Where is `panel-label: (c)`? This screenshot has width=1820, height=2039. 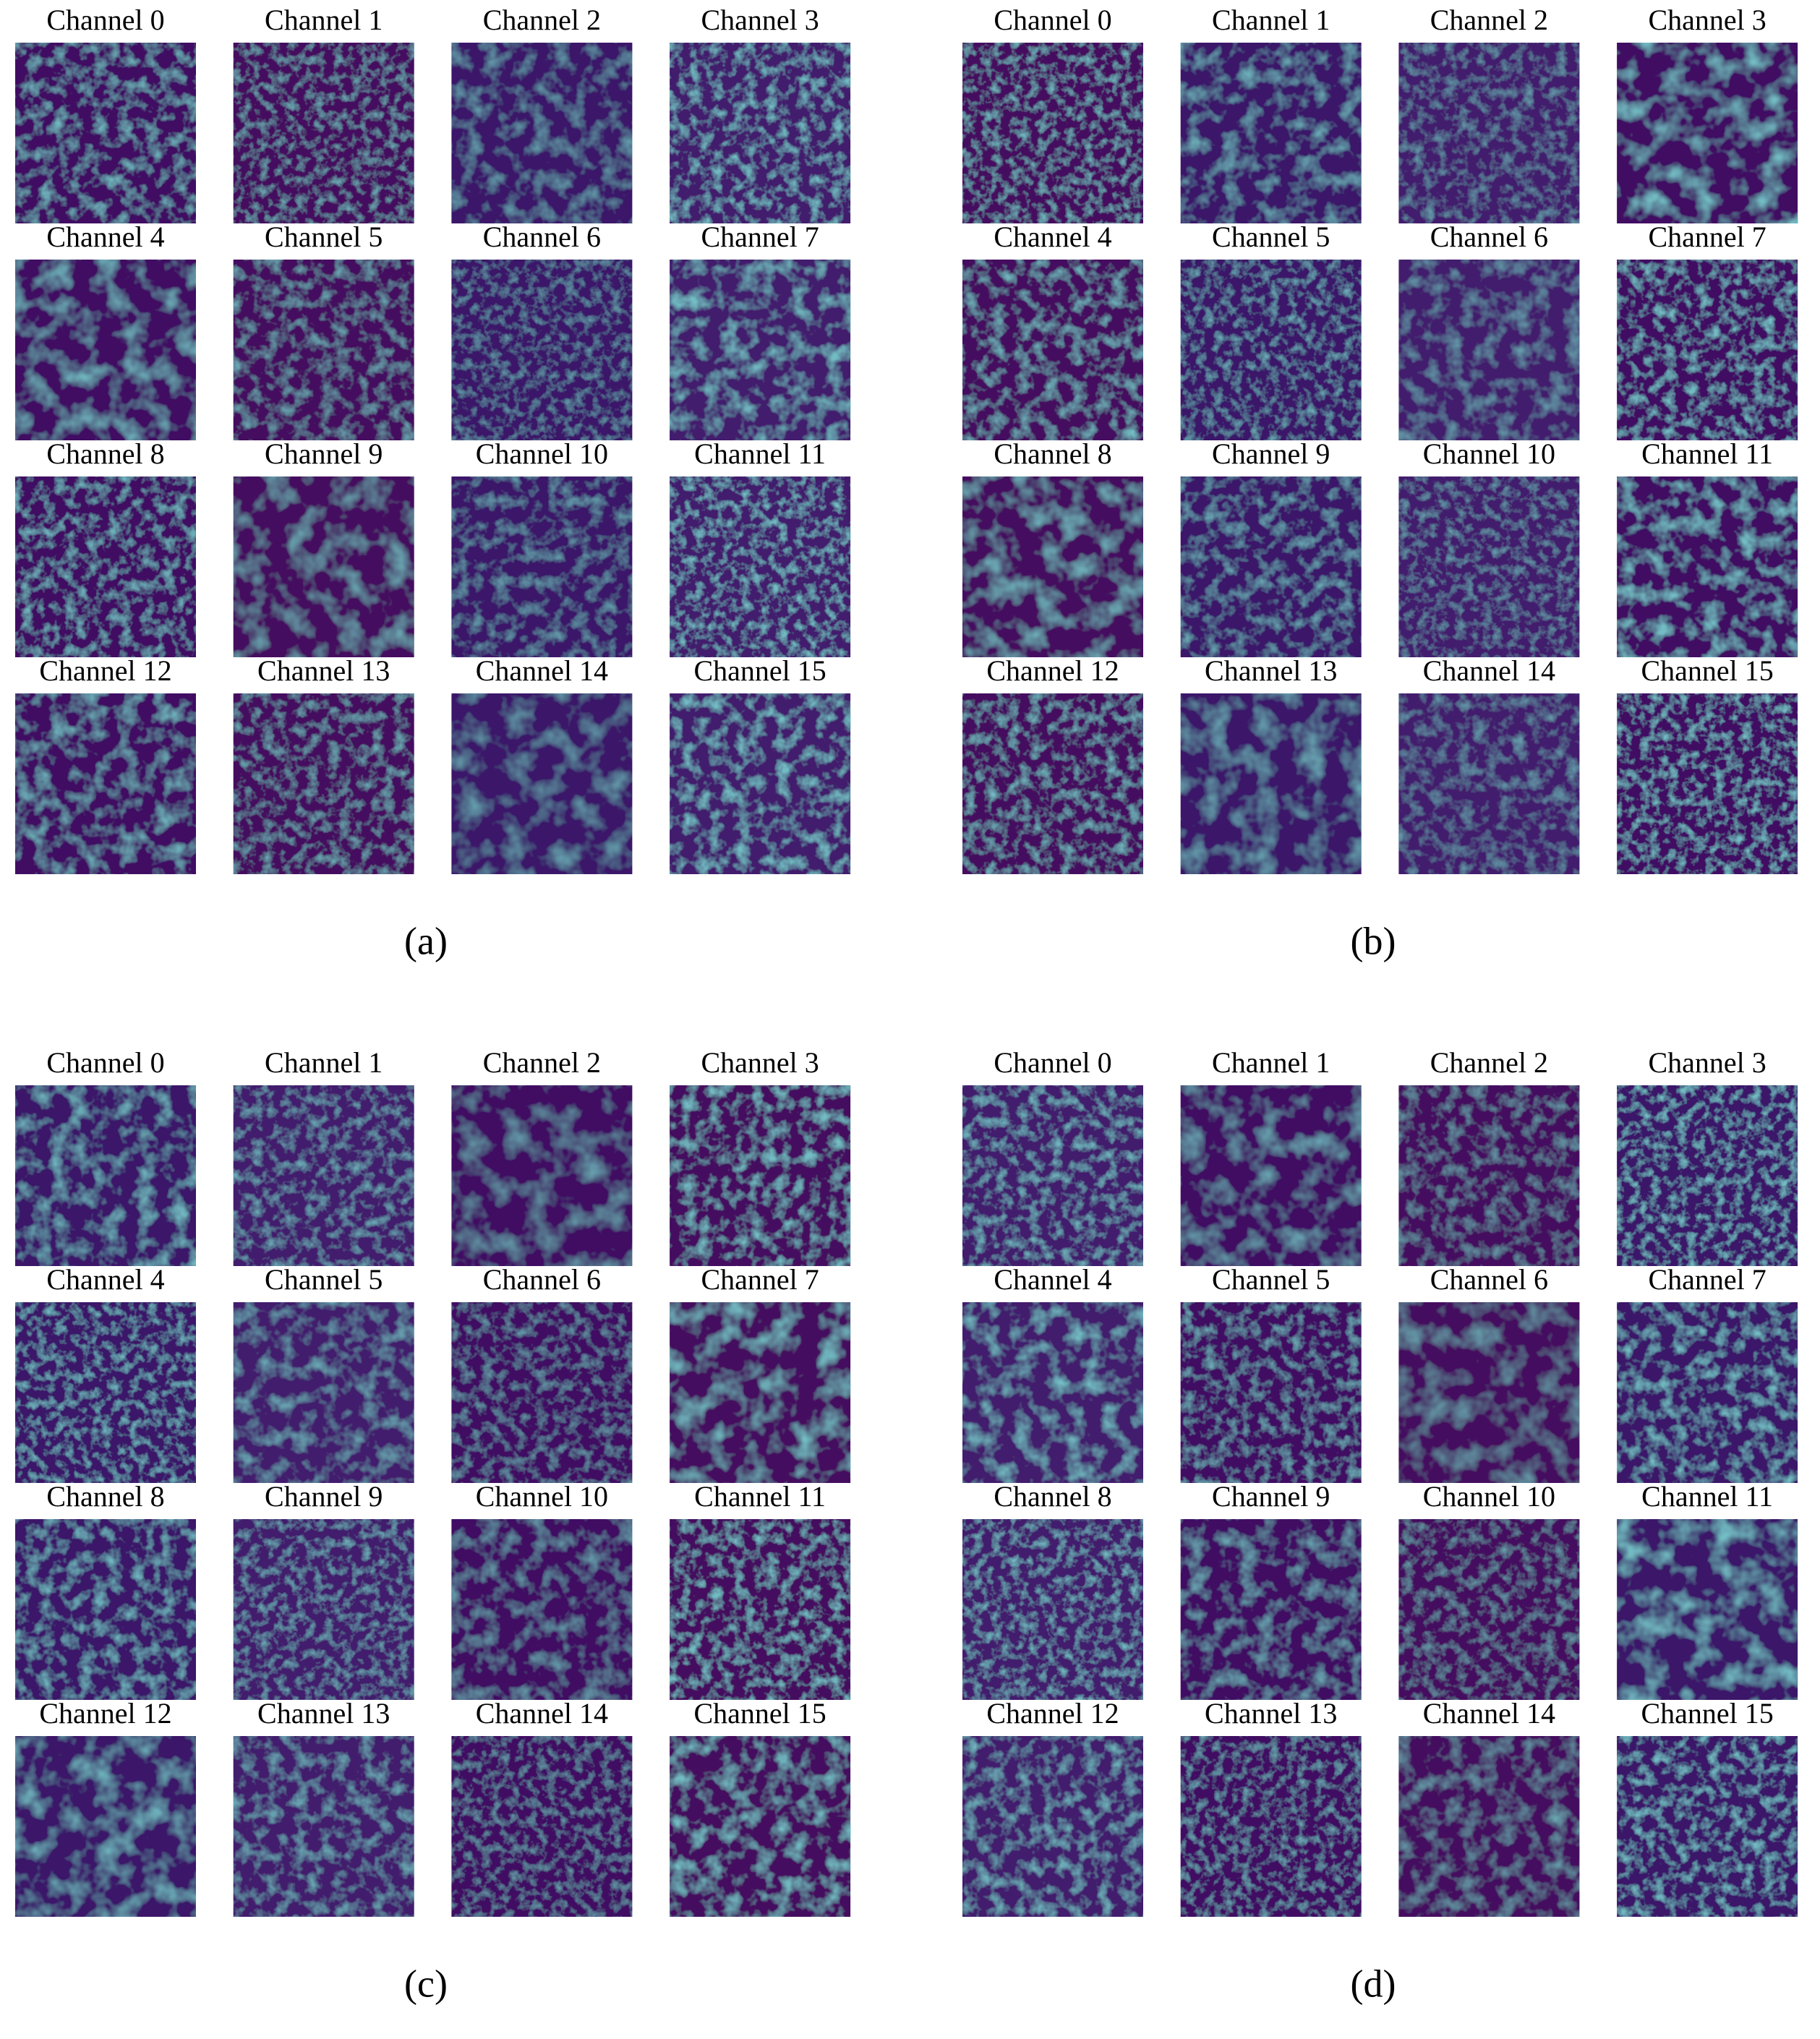 panel-label: (c) is located at coordinates (426, 1983).